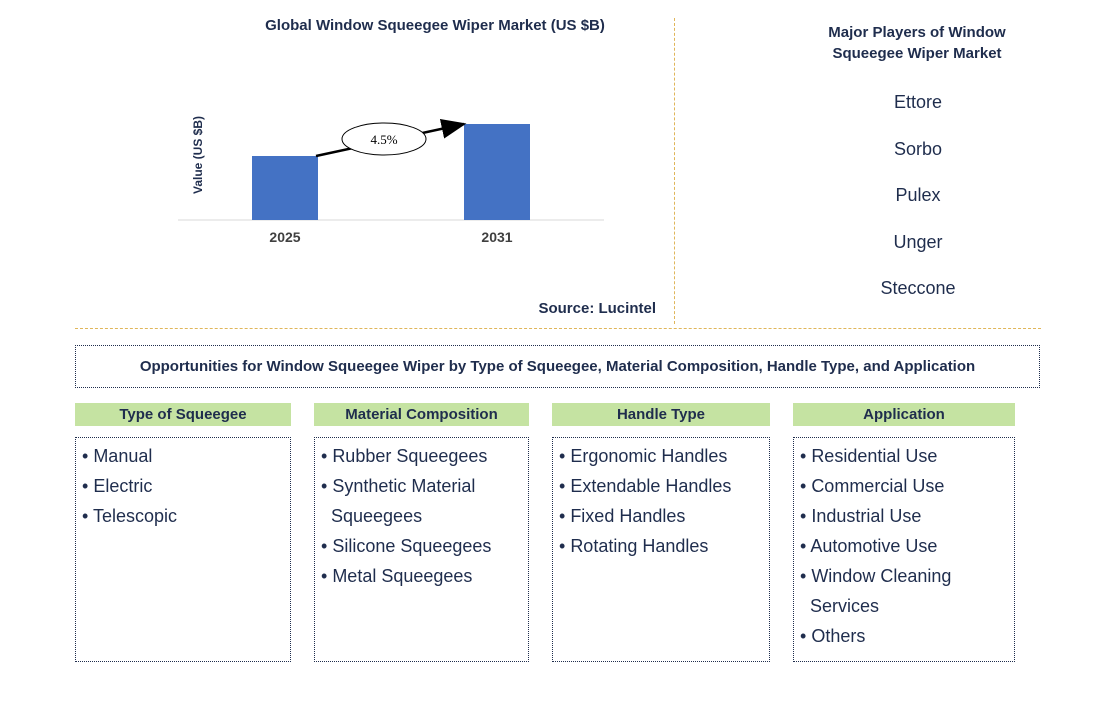 The image size is (1106, 702). I want to click on player-item: Unger, so click(918, 241).